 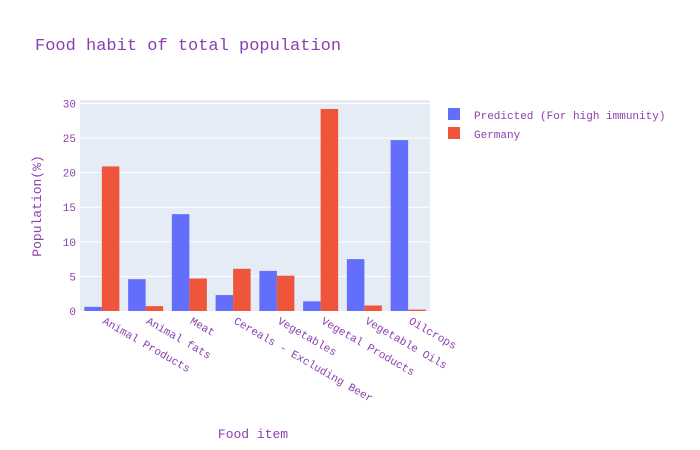 What do you see at coordinates (72, 313) in the screenshot?
I see `y-tick-label: 0` at bounding box center [72, 313].